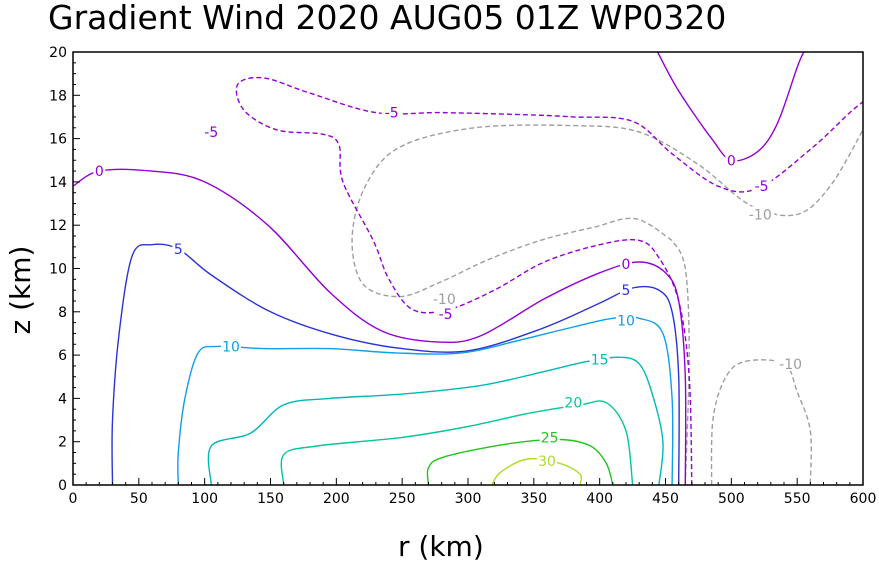 The height and width of the screenshot is (561, 879). I want to click on y-tick-label: 18, so click(58, 96).